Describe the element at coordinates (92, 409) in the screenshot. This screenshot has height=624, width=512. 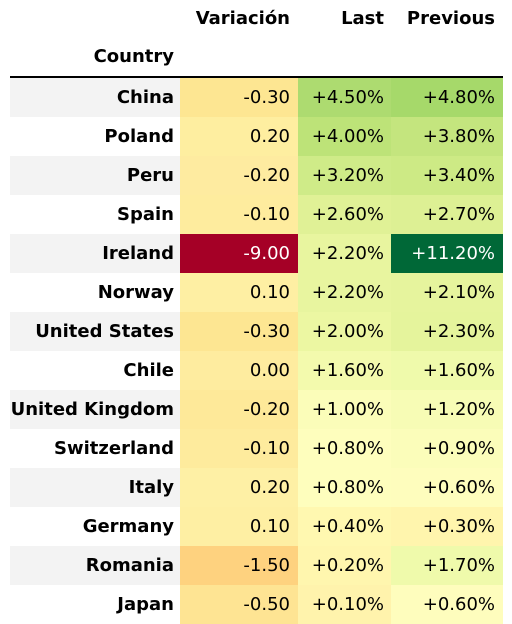
I see `country-label: United Kingdom` at that location.